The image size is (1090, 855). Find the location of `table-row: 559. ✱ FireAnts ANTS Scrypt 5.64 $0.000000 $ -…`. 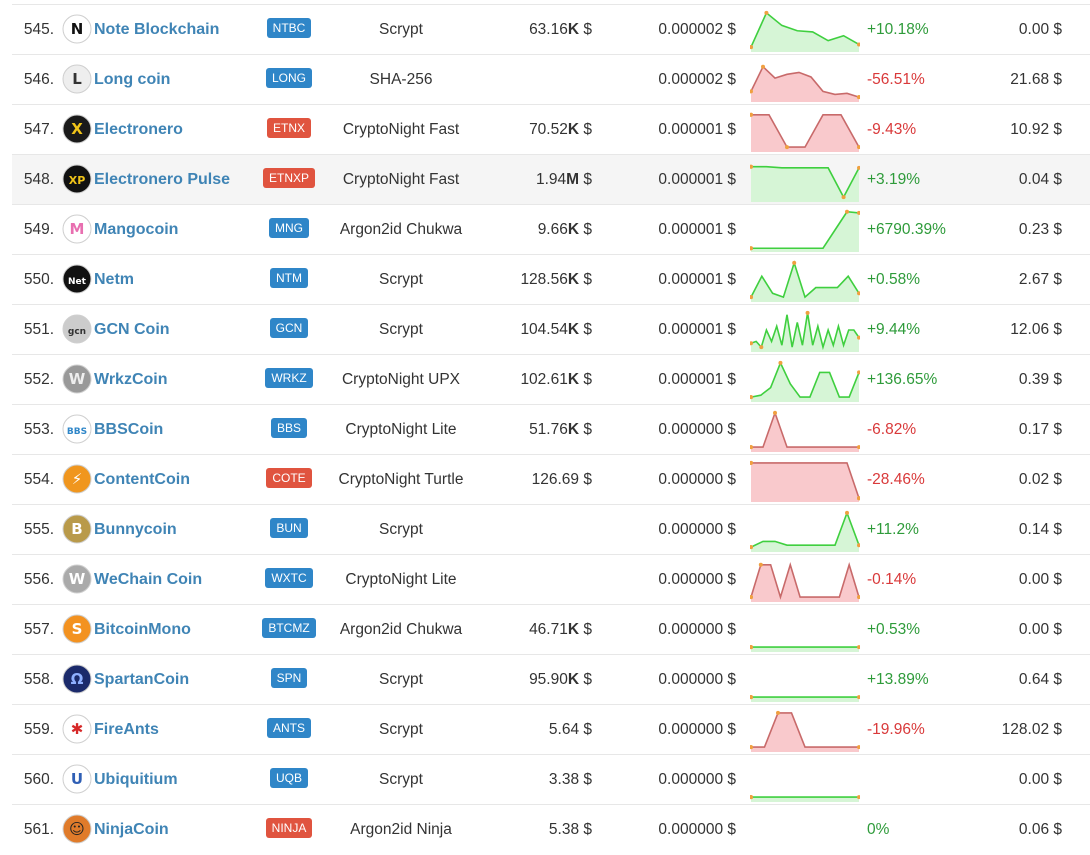

table-row: 559. ✱ FireAnts ANTS Scrypt 5.64 $0.000000 $ -… is located at coordinates (551, 729).